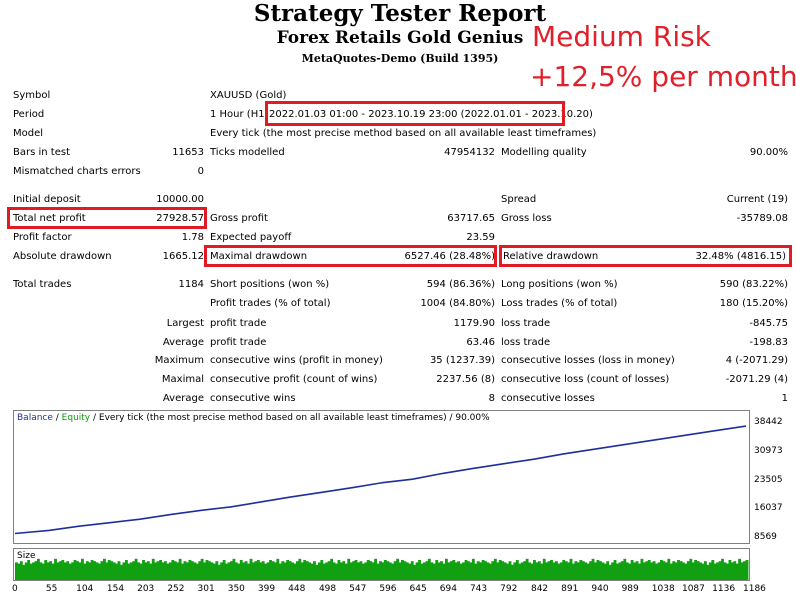 Image resolution: width=796 pixels, height=600 pixels. I want to click on profit-trades-label: Profit trades (% of total), so click(270, 303).